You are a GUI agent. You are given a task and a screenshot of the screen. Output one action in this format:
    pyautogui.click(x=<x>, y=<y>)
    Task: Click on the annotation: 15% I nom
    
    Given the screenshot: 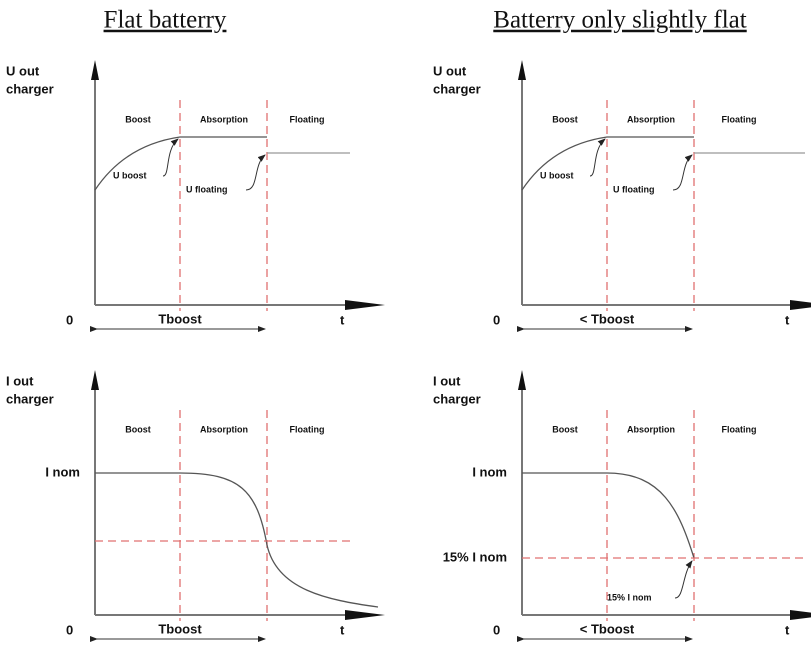 What is the action you would take?
    pyautogui.click(x=629, y=597)
    